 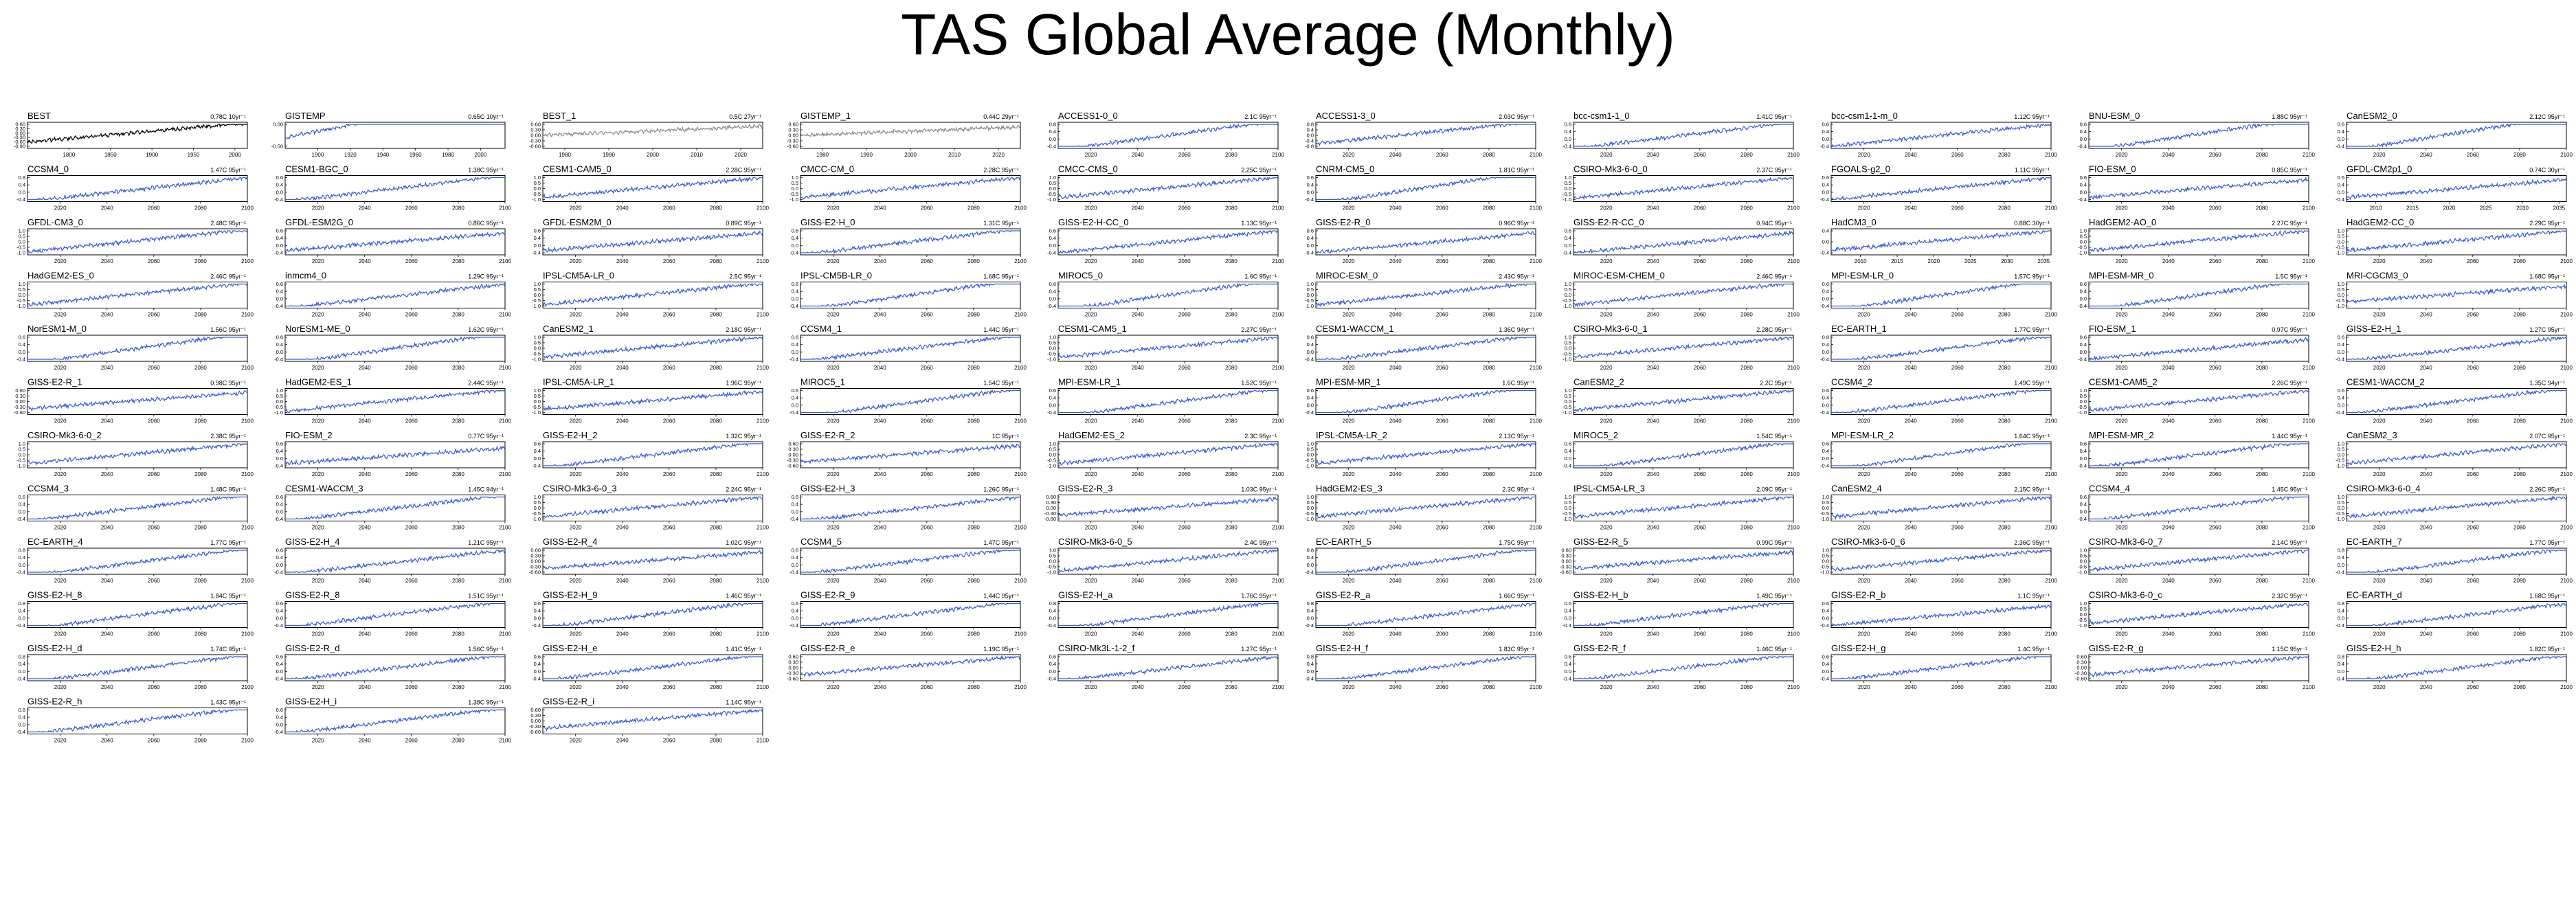 I want to click on y-tick-label: -0.5, so click(x=1824, y=513).